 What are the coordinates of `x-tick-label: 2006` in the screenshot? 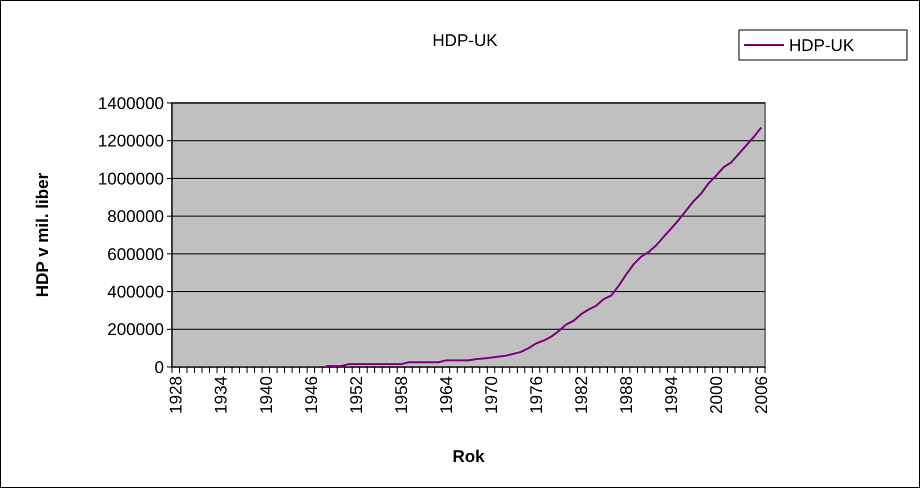 It's located at (762, 395).